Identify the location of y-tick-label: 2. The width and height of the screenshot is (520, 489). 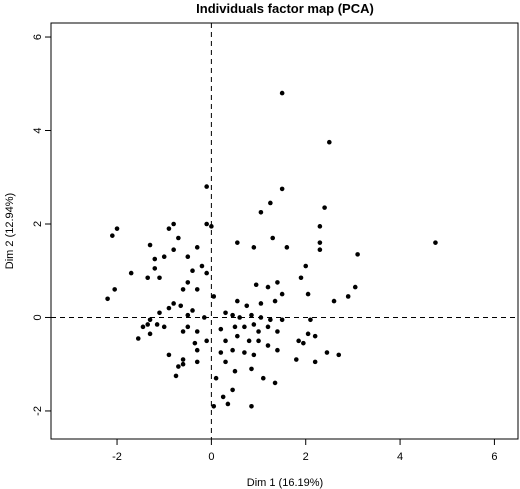
(38, 224).